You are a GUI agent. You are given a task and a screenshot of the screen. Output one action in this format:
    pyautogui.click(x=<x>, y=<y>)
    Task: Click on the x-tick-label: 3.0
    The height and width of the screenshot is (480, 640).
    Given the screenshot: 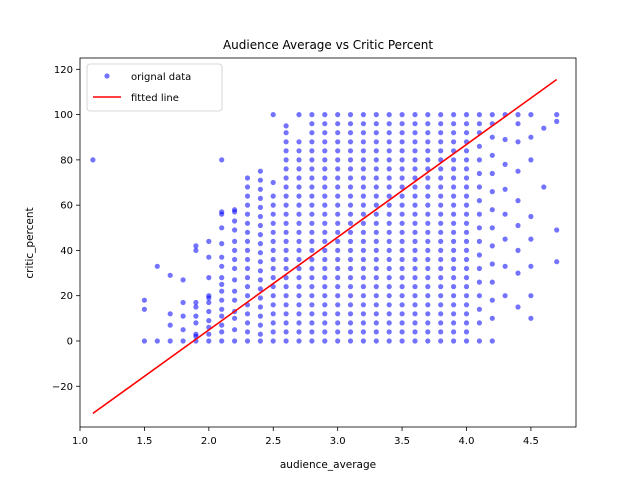 What is the action you would take?
    pyautogui.click(x=338, y=441)
    